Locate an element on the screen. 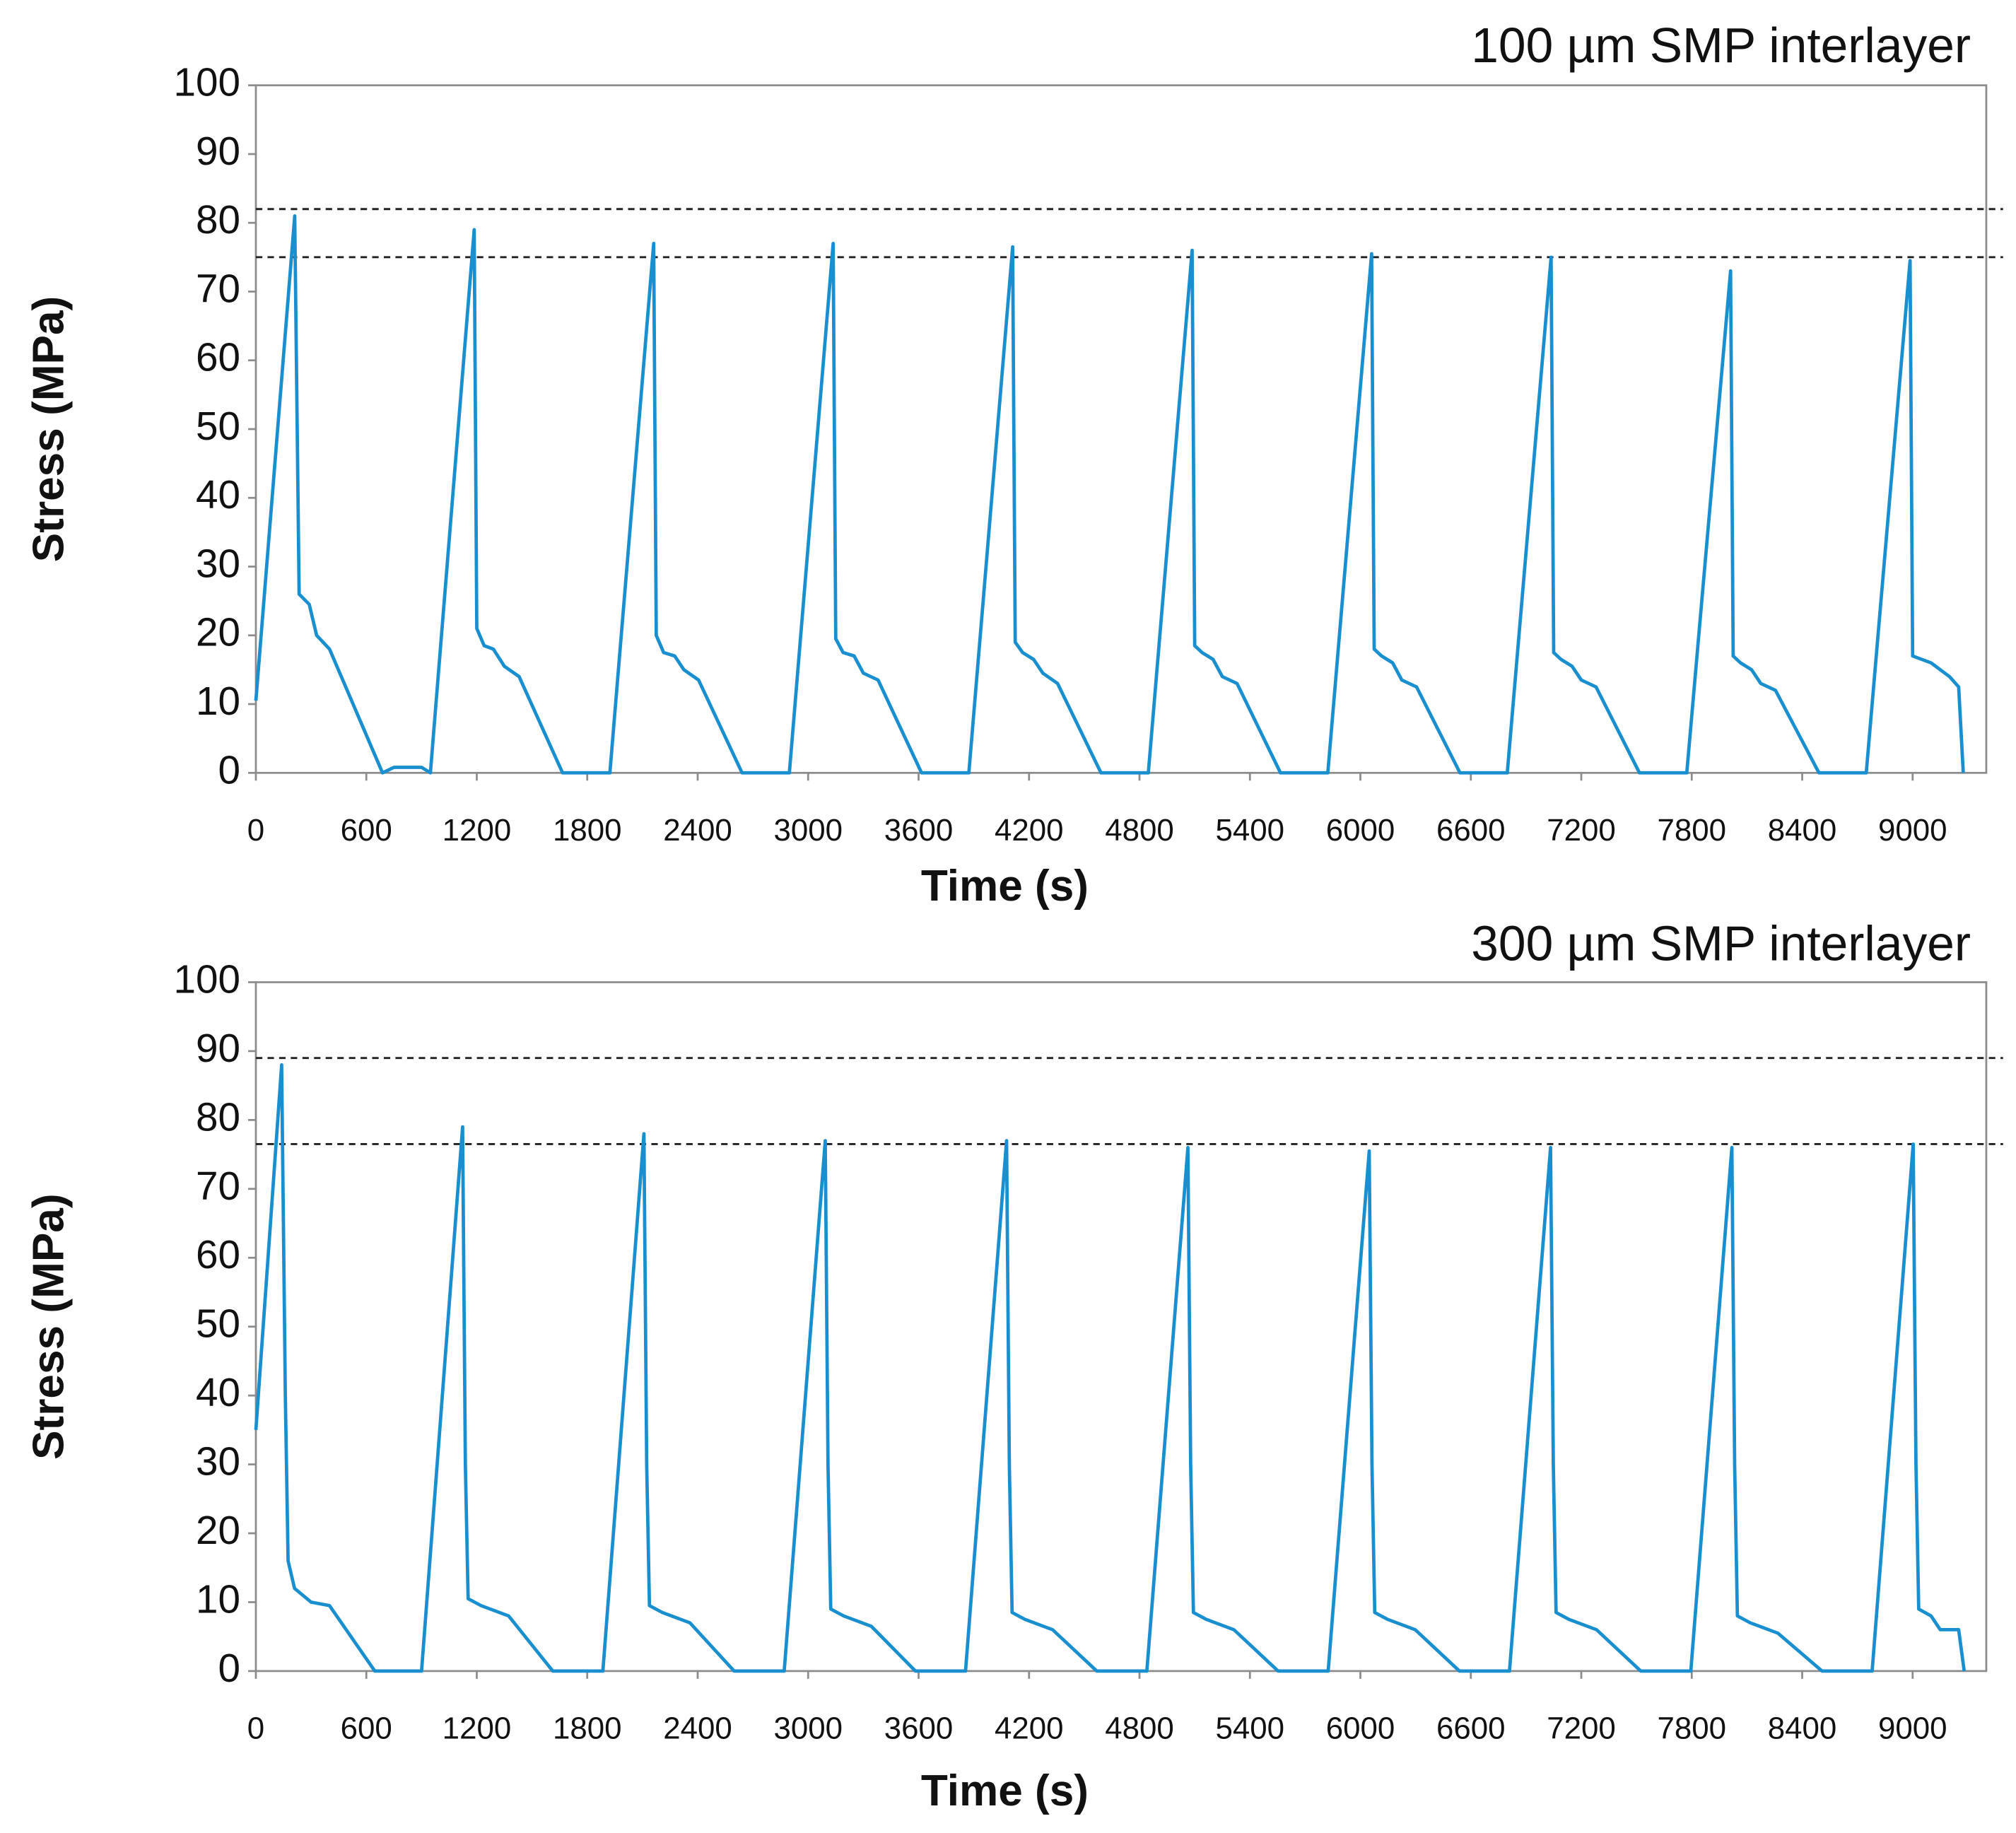 This screenshot has height=1833, width=2016. chart-title: 300 µm SMP interlayer is located at coordinates (1721, 943).